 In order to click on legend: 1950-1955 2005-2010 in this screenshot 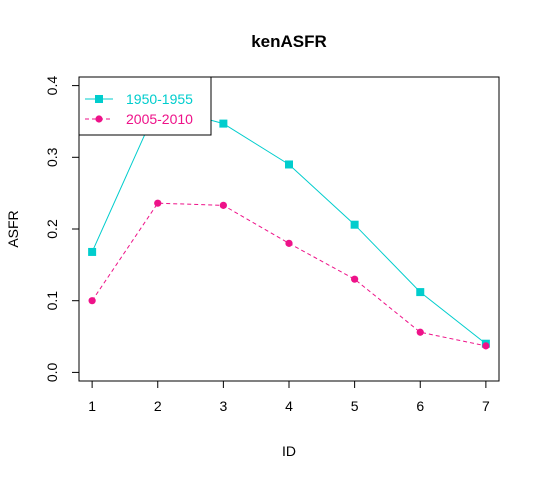, I will do `click(145, 106)`.